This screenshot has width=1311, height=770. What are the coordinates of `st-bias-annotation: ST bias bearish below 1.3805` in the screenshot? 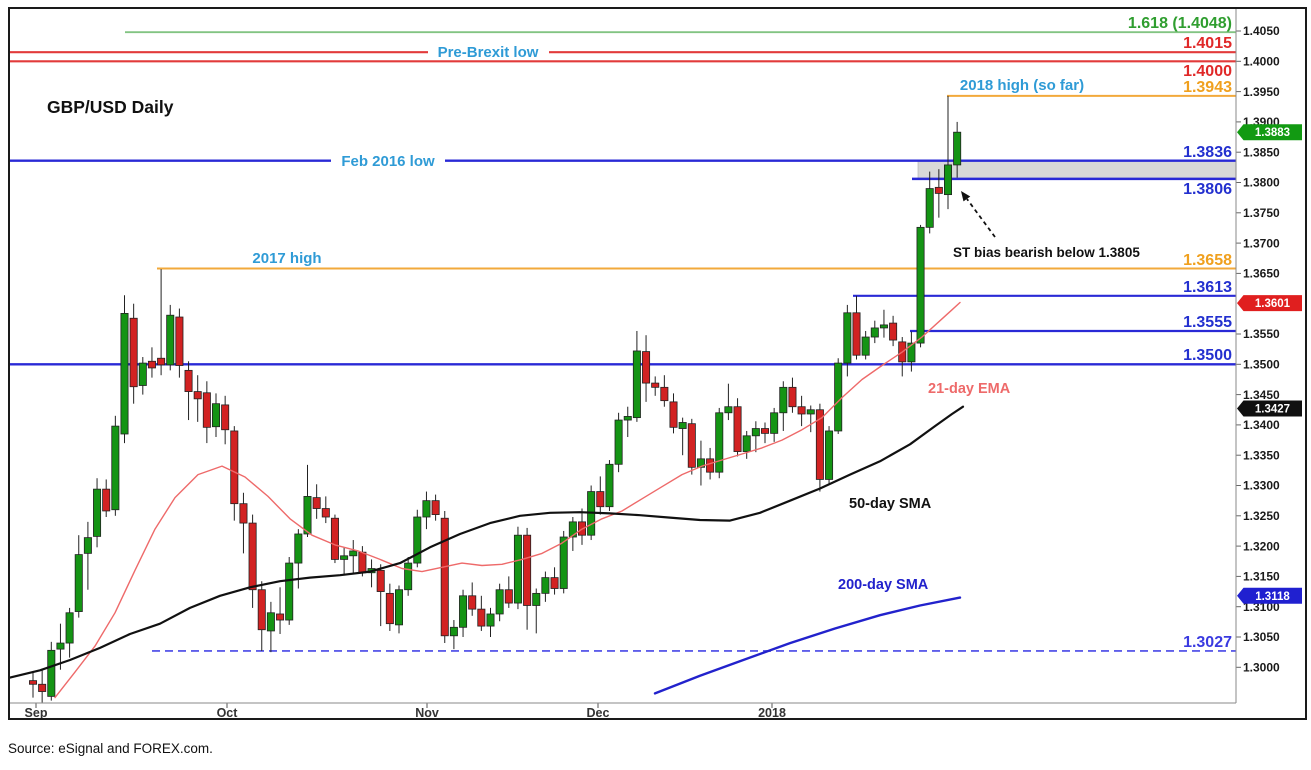 It's located at (1046, 252).